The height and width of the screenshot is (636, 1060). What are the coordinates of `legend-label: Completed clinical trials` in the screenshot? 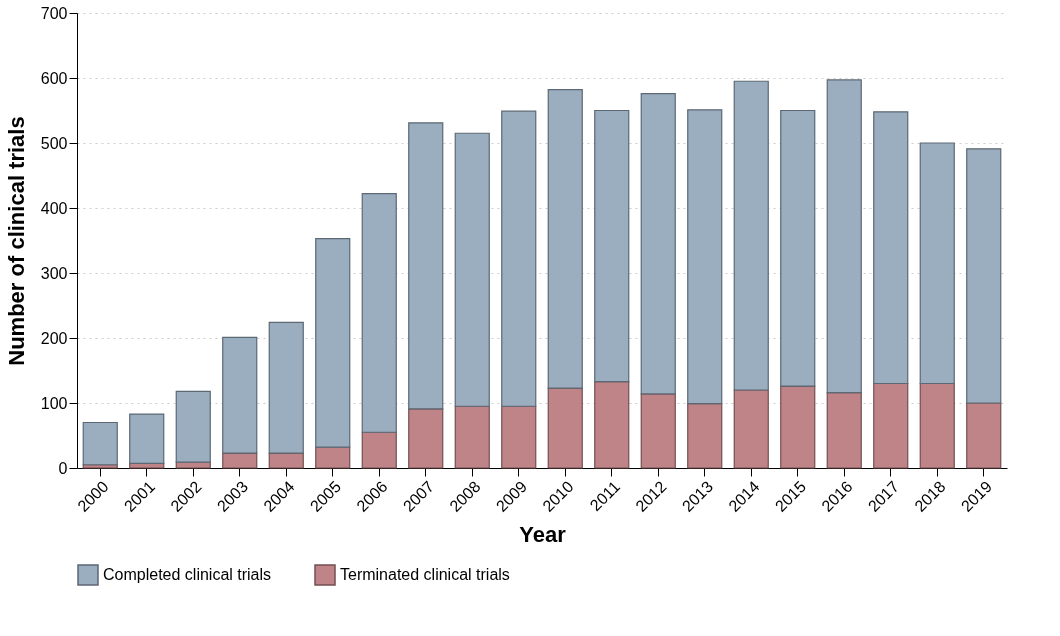 It's located at (187, 574).